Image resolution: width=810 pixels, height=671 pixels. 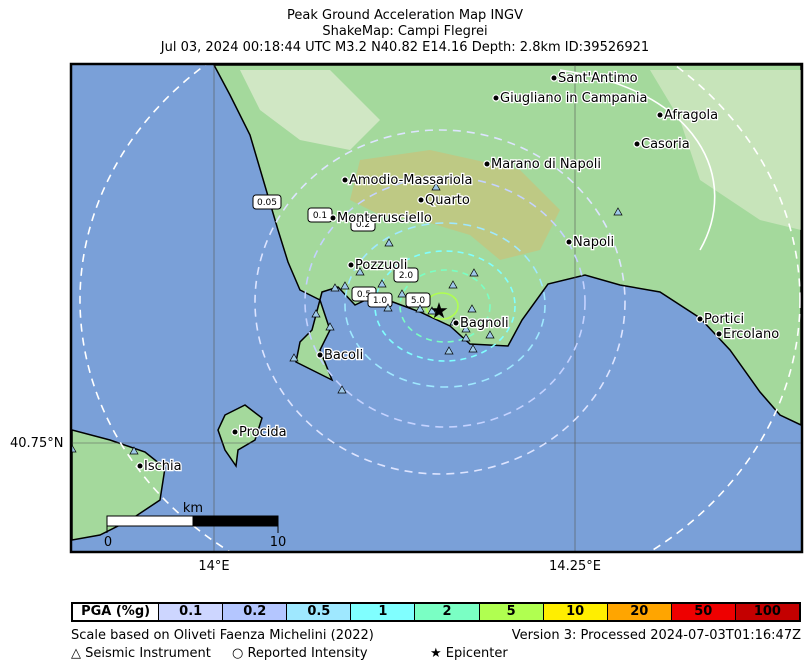 What do you see at coordinates (364, 295) in the screenshot?
I see `svg-text: 0.5` at bounding box center [364, 295].